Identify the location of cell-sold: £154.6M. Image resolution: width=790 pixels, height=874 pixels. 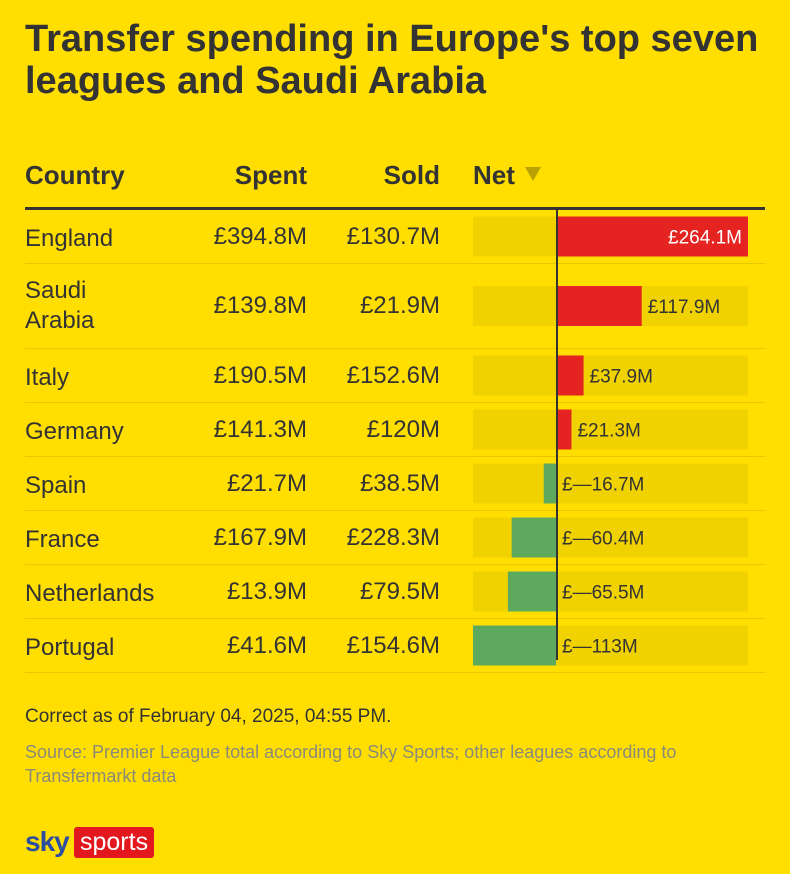
(393, 645).